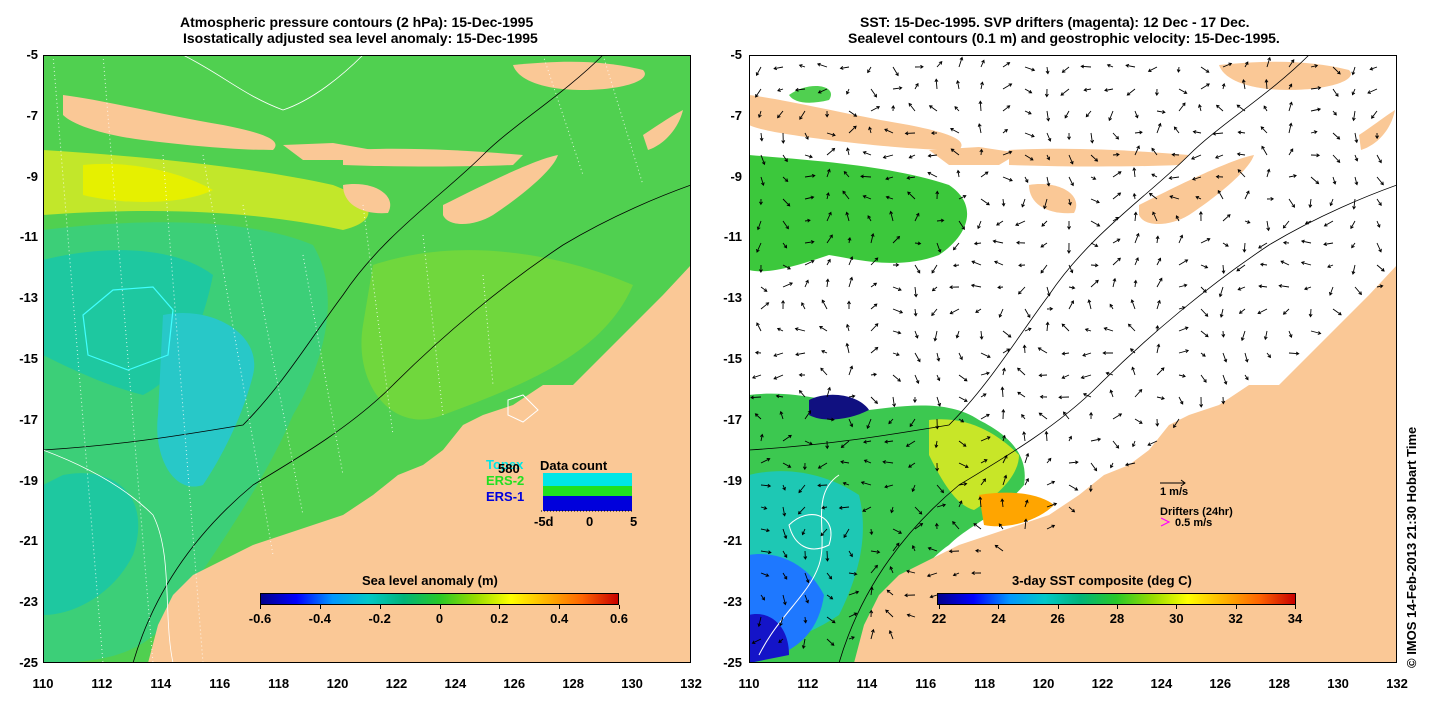 The width and height of the screenshot is (1440, 710). I want to click on data-count-number: 580, so click(509, 468).